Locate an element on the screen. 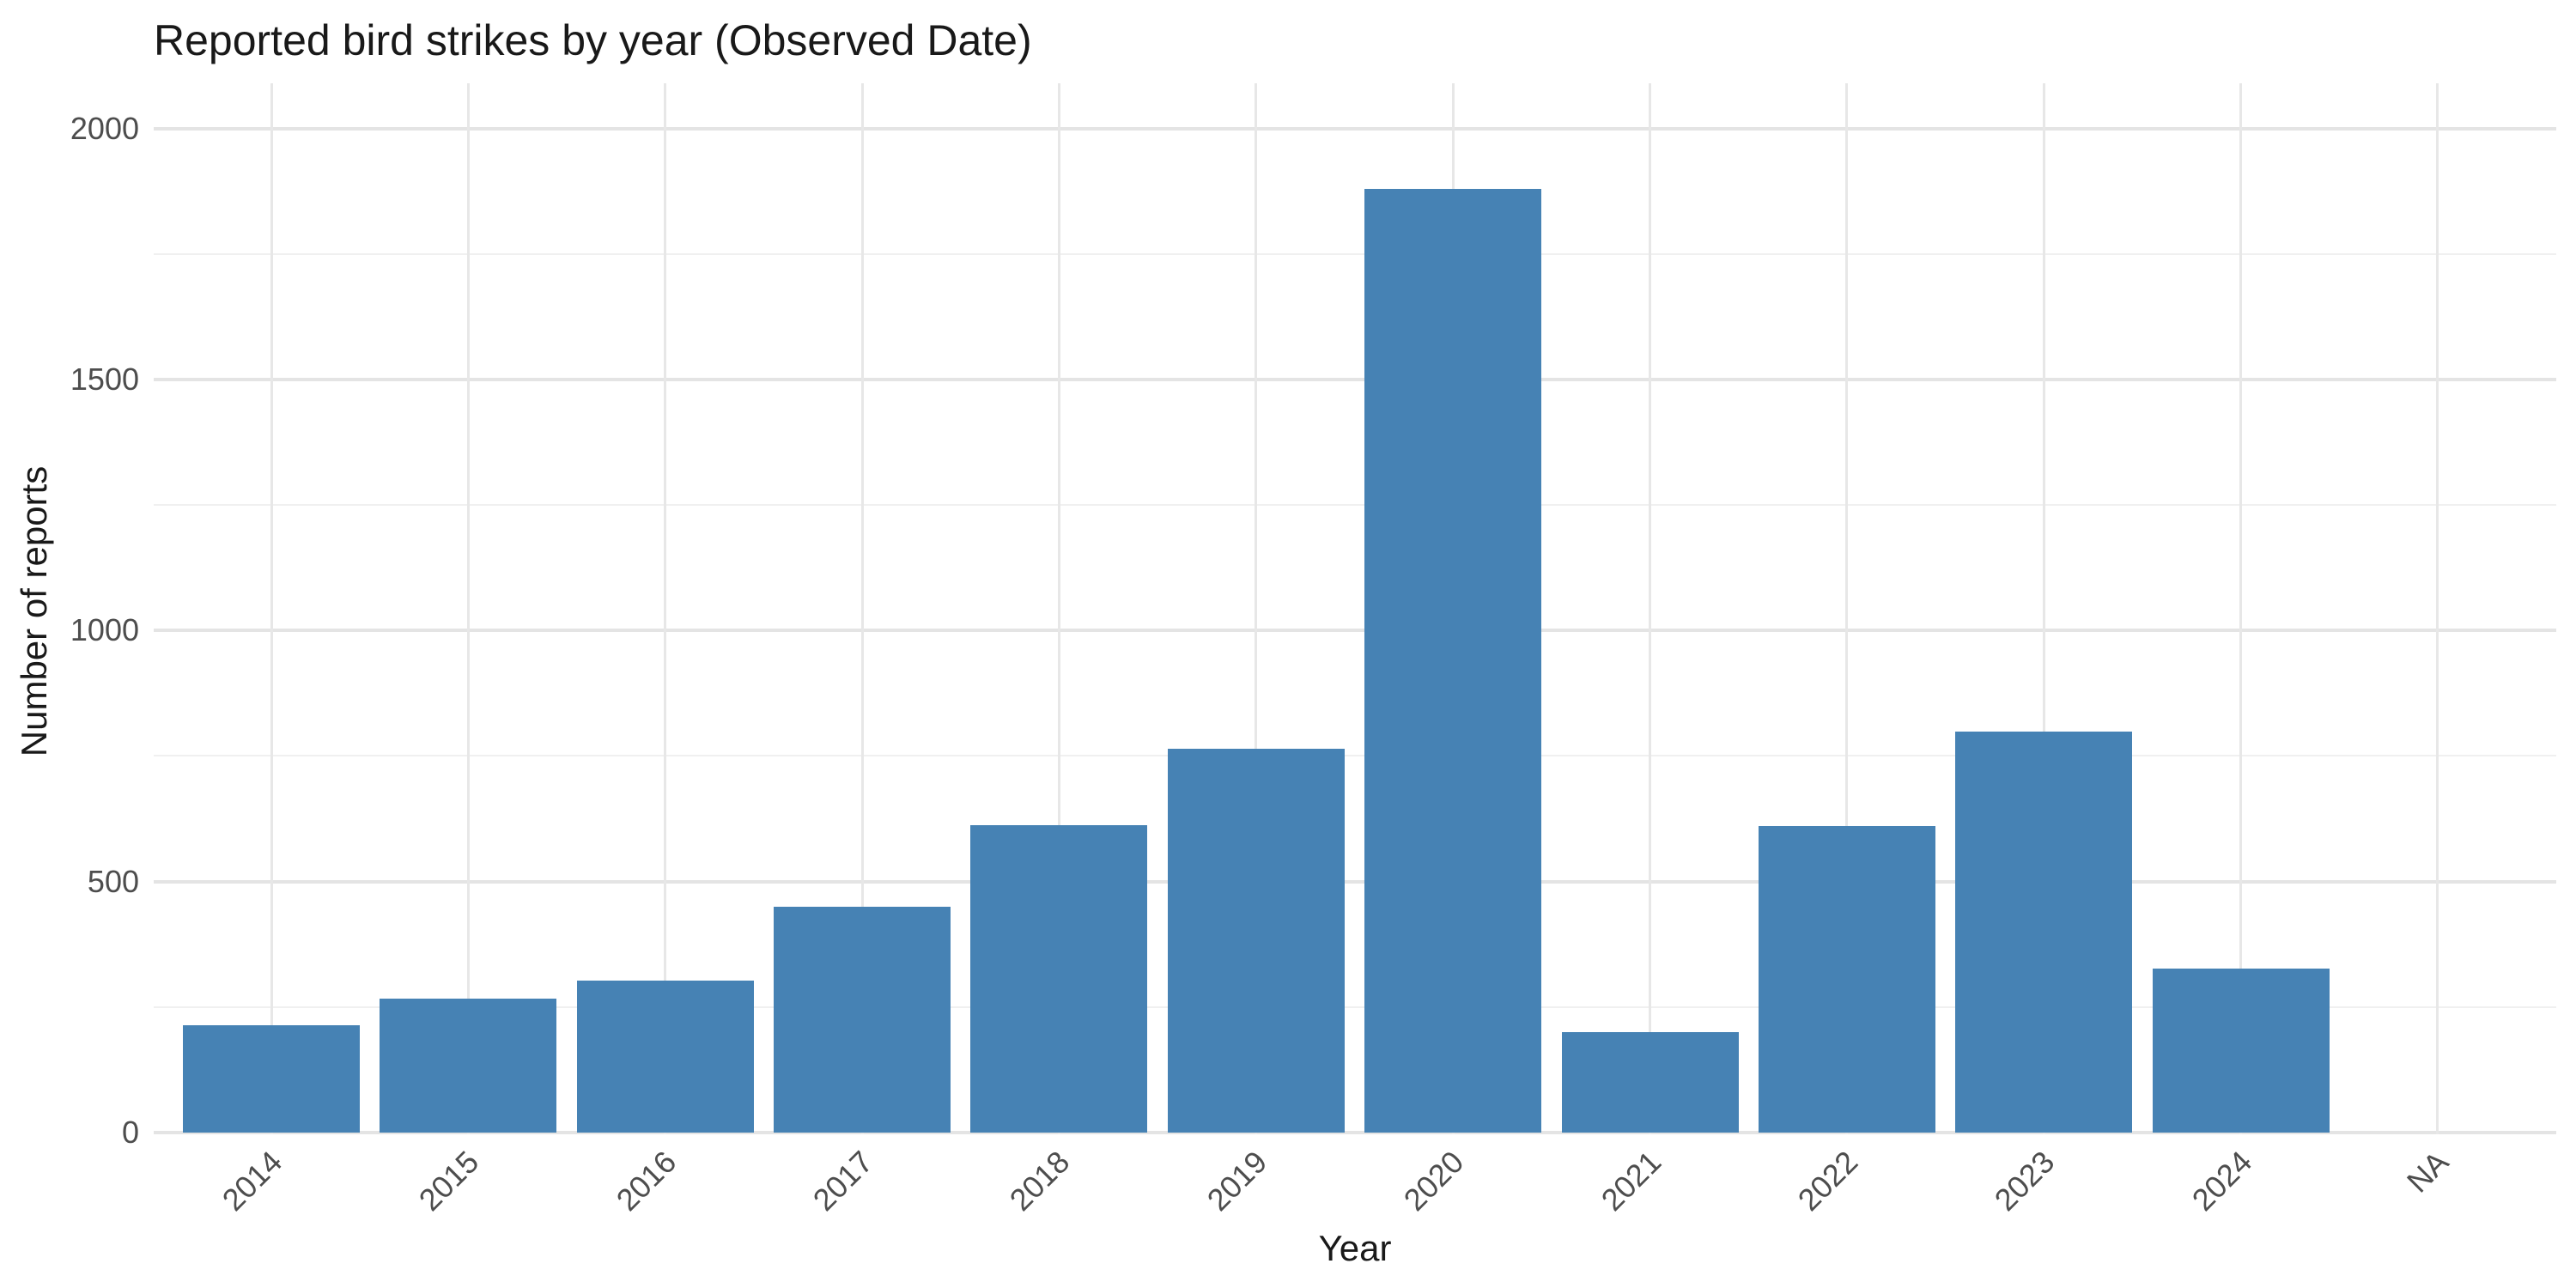  y-axis-title: Number of reports is located at coordinates (34, 611).